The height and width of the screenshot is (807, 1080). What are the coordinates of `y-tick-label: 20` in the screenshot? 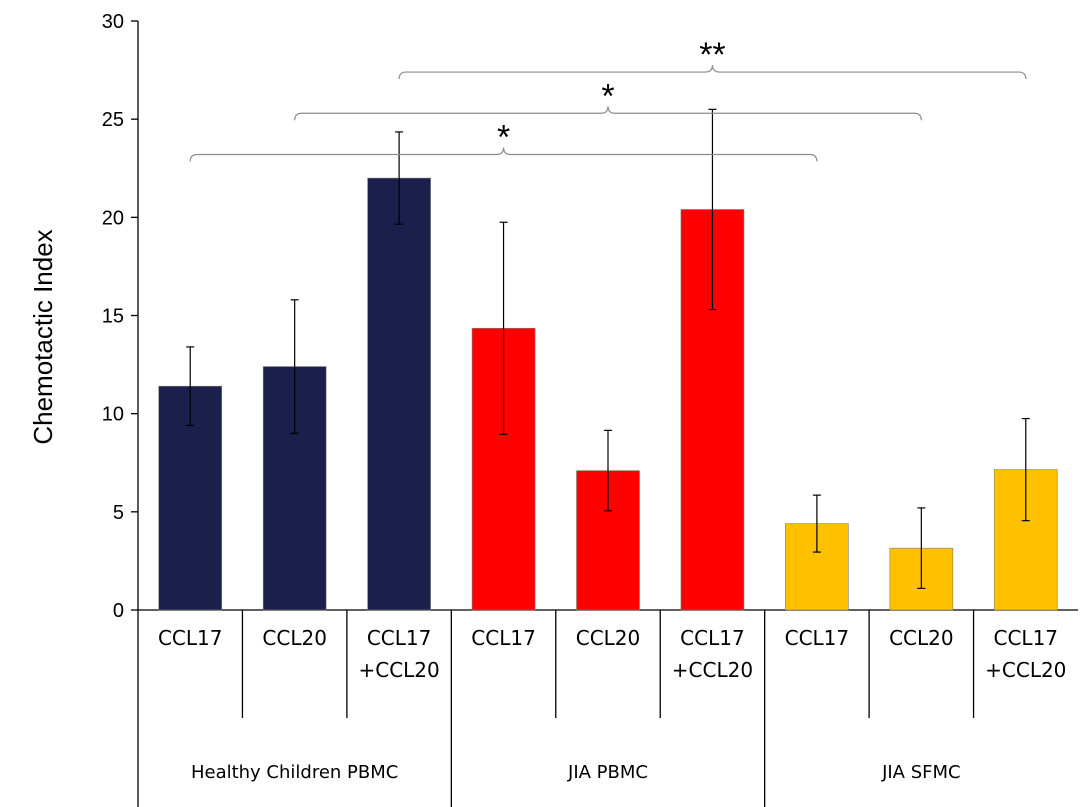 It's located at (113, 218).